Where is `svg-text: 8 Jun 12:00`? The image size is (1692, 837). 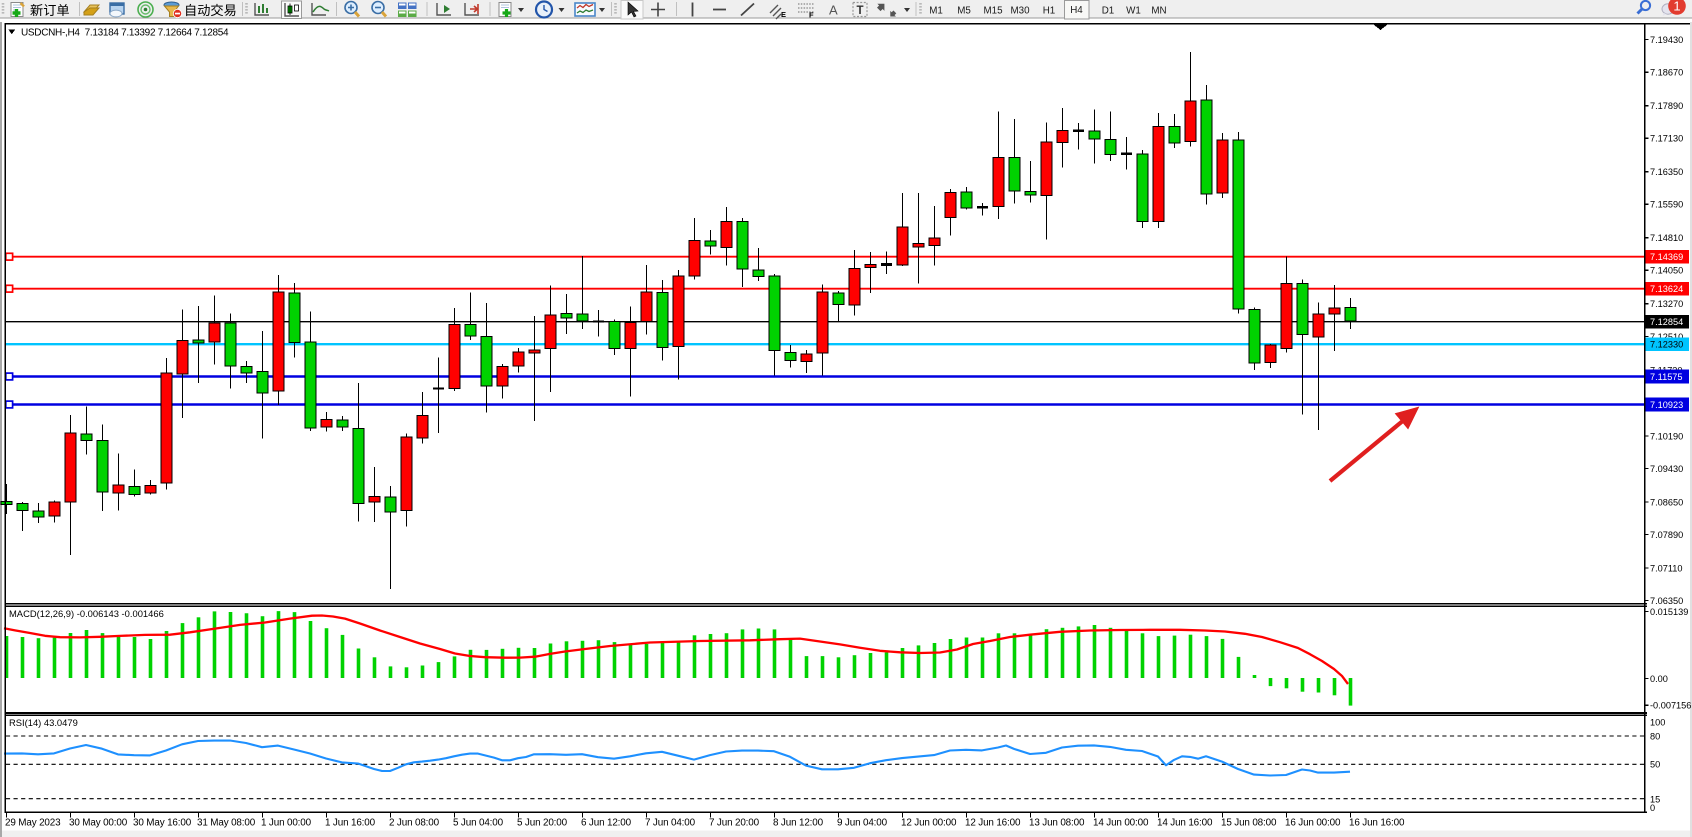
svg-text: 8 Jun 12:00 is located at coordinates (798, 823).